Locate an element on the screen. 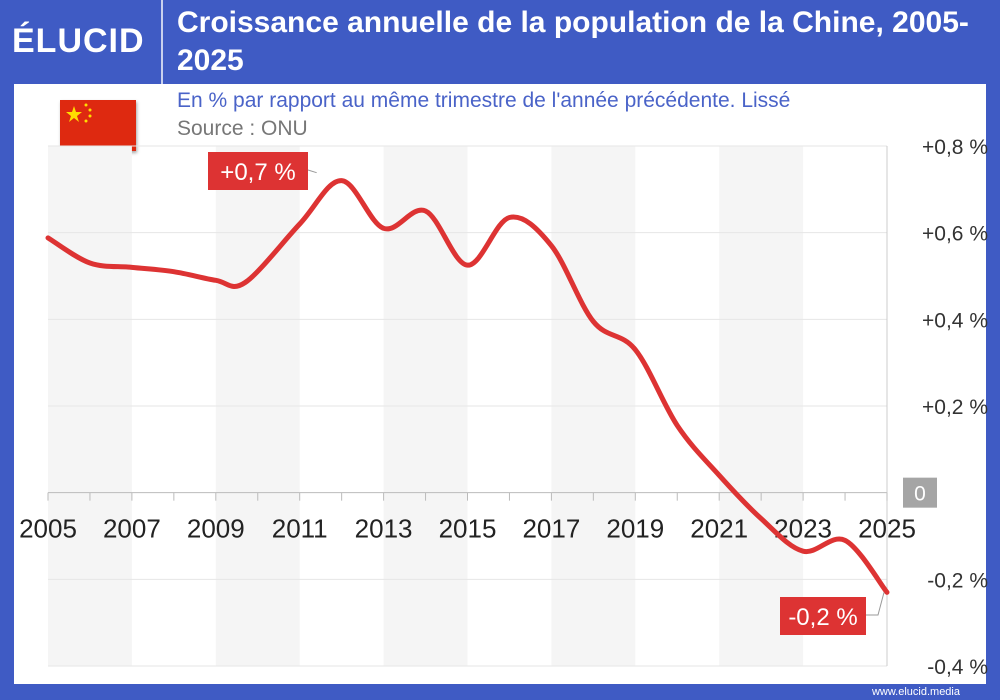 The height and width of the screenshot is (700, 1000). y-tick-label: 0 is located at coordinates (920, 494).